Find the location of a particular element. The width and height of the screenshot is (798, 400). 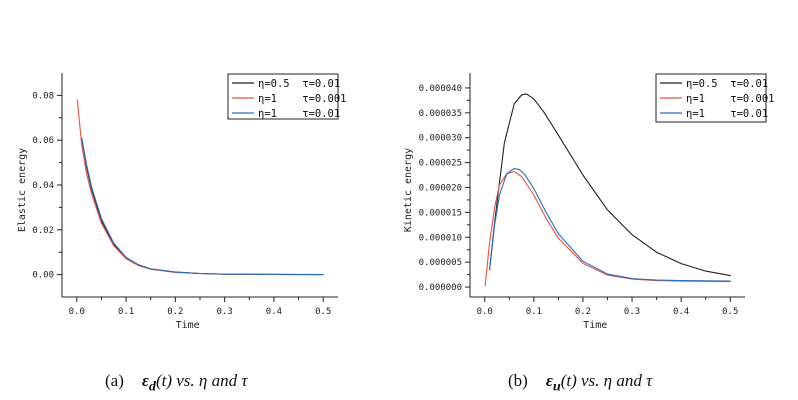

y-tick-label: 0.04 is located at coordinates (43, 186).